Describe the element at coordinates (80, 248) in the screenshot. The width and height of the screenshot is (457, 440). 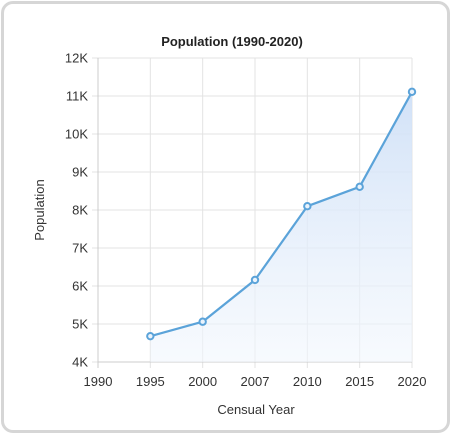
I see `y-tick-label: 7K` at that location.